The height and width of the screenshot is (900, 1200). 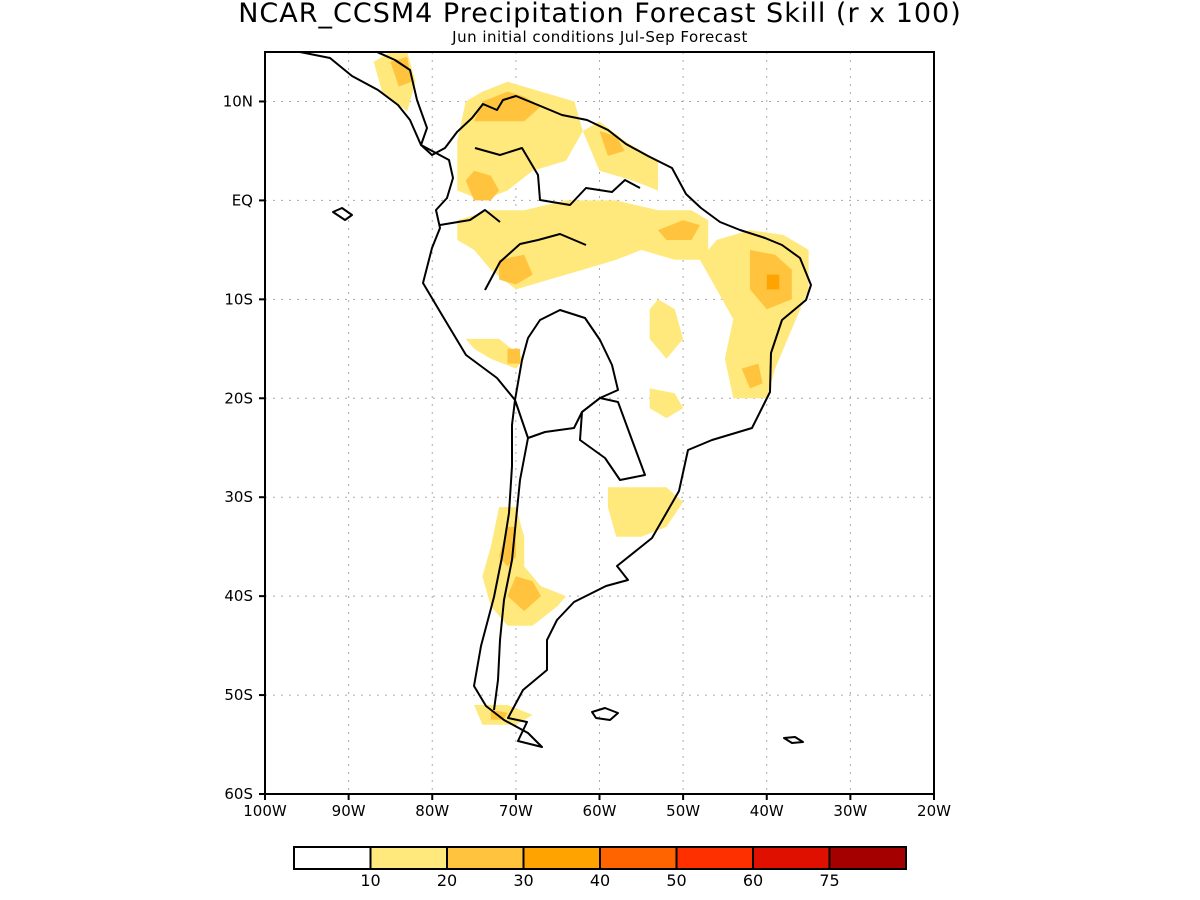 What do you see at coordinates (535, 262) in the screenshot?
I see `peru-brazil-border` at bounding box center [535, 262].